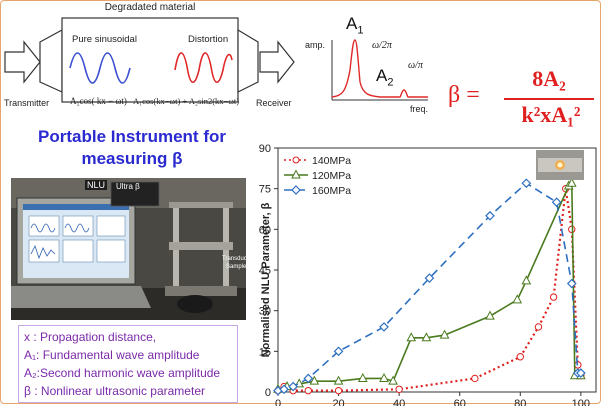 This screenshot has height=406, width=603. What do you see at coordinates (338, 402) in the screenshot?
I see `x-tick-label: 20` at bounding box center [338, 402].